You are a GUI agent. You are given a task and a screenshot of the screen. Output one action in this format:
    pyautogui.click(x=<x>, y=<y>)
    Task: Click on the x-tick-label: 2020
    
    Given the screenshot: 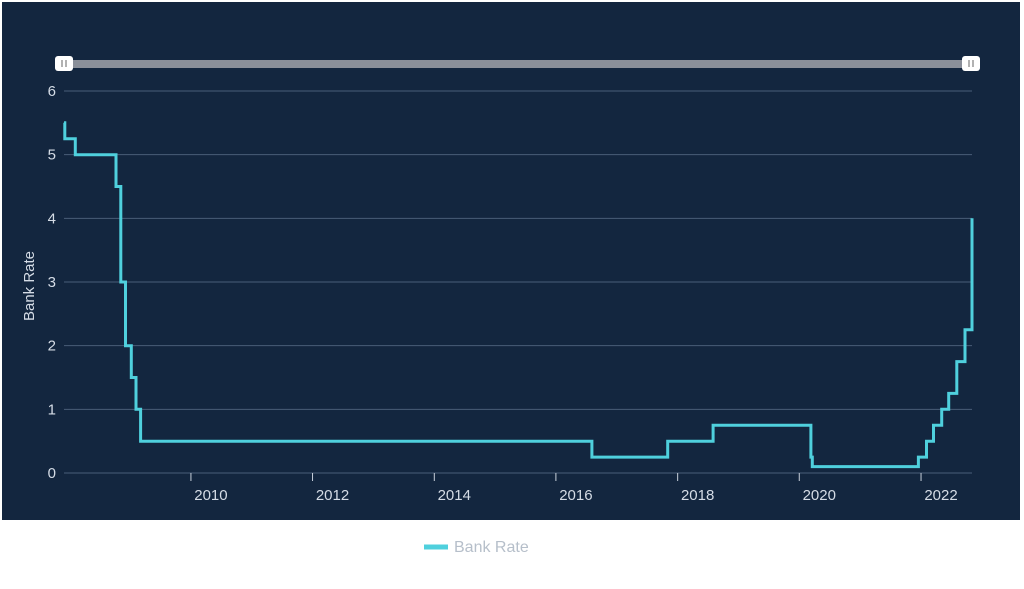 What is the action you would take?
    pyautogui.click(x=819, y=495)
    